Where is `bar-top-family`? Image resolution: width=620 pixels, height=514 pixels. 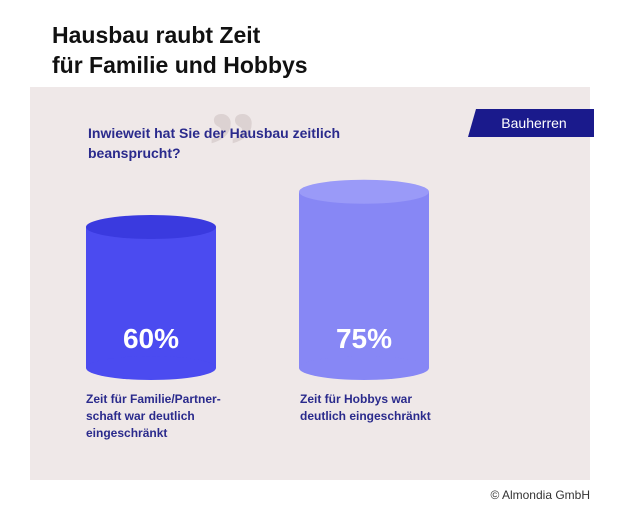 bar-top-family is located at coordinates (151, 227).